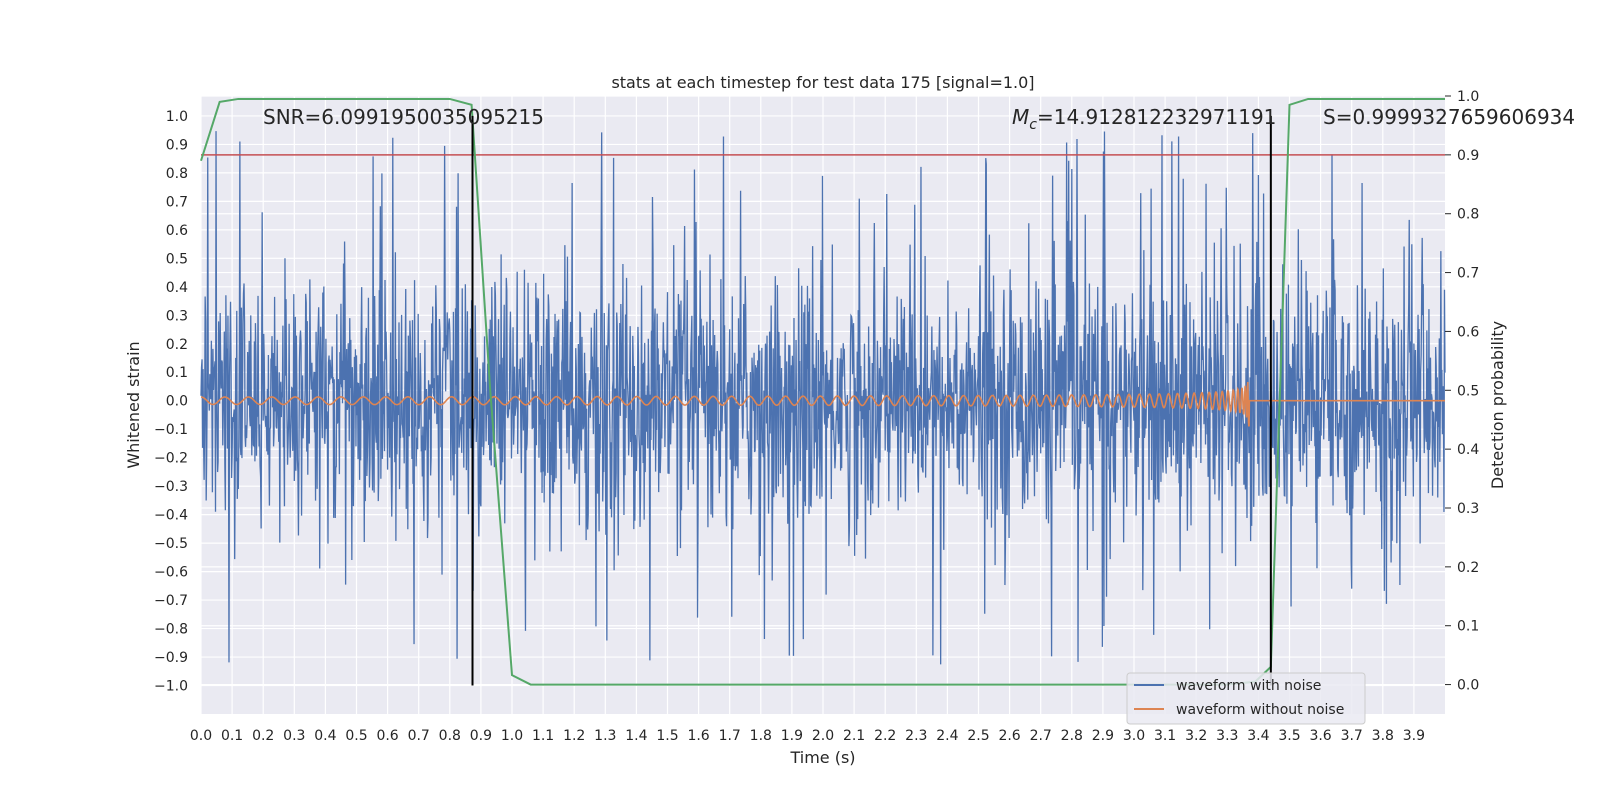 Image resolution: width=1600 pixels, height=800 pixels. I want to click on x-tick-label: 1.4, so click(636, 736).